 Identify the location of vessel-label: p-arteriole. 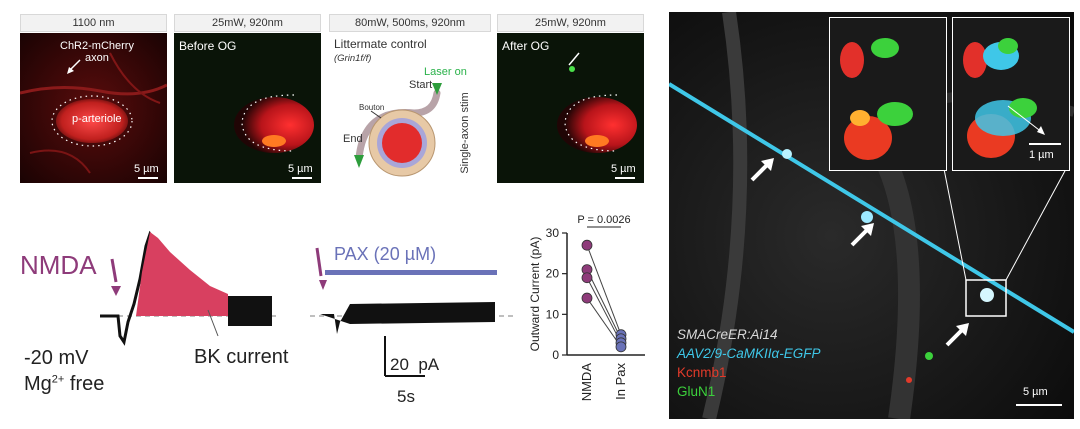
(97, 119).